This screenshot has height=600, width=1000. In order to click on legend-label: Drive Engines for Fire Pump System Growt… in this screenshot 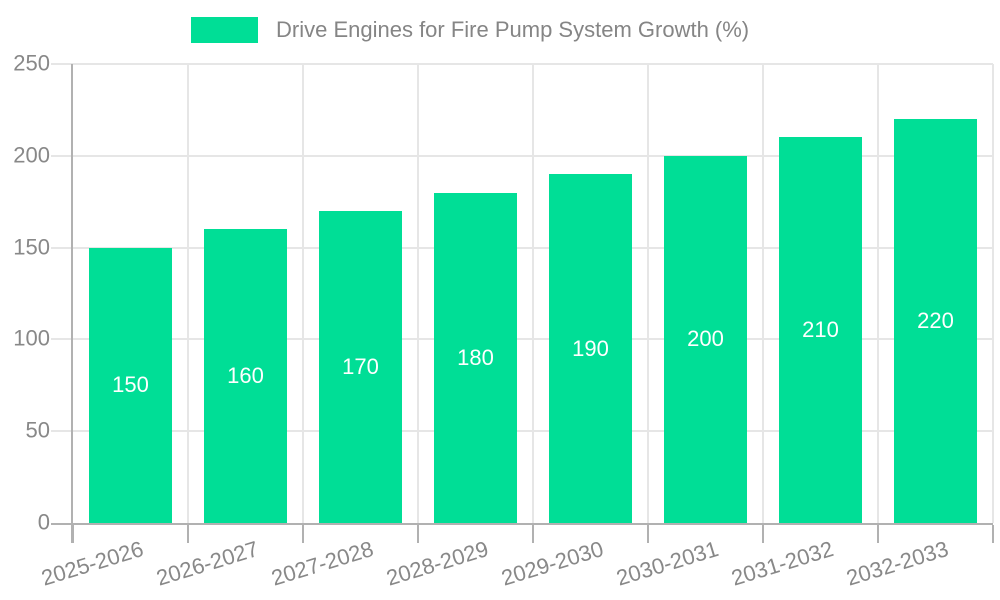, I will do `click(513, 29)`.